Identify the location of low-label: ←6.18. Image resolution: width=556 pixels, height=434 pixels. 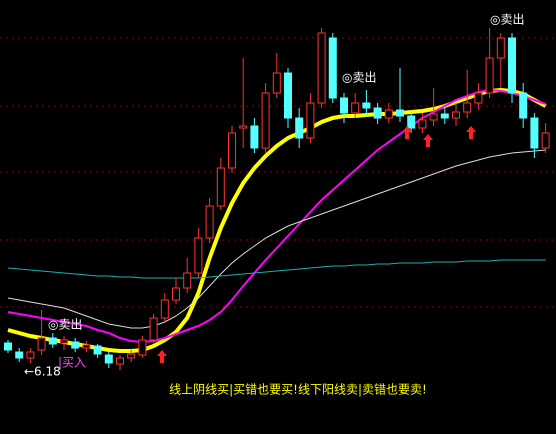
(42, 372).